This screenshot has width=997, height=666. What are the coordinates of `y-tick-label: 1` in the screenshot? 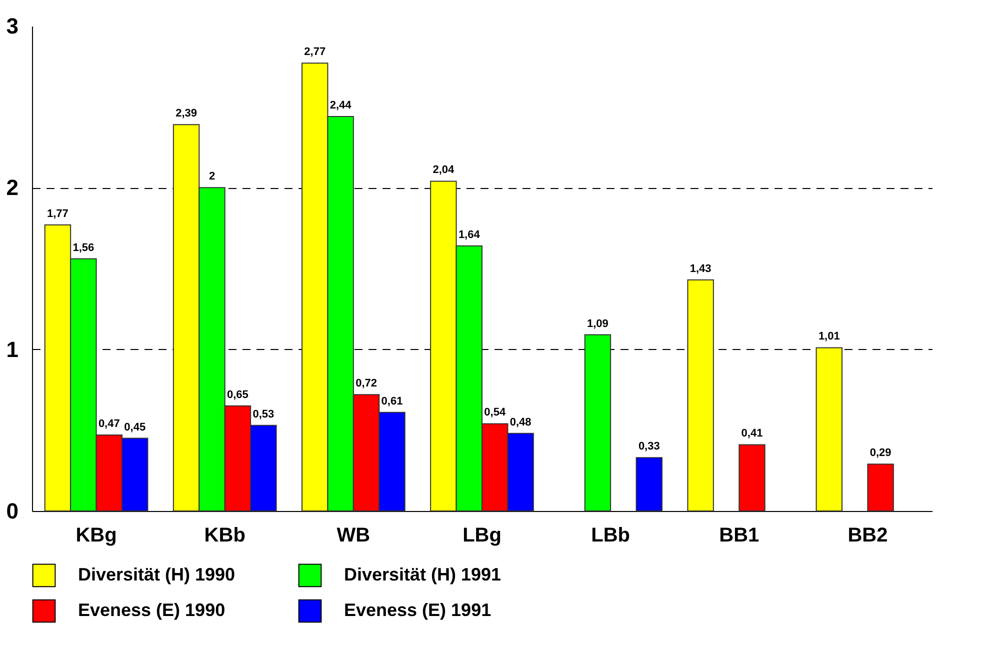 It's located at (12, 349).